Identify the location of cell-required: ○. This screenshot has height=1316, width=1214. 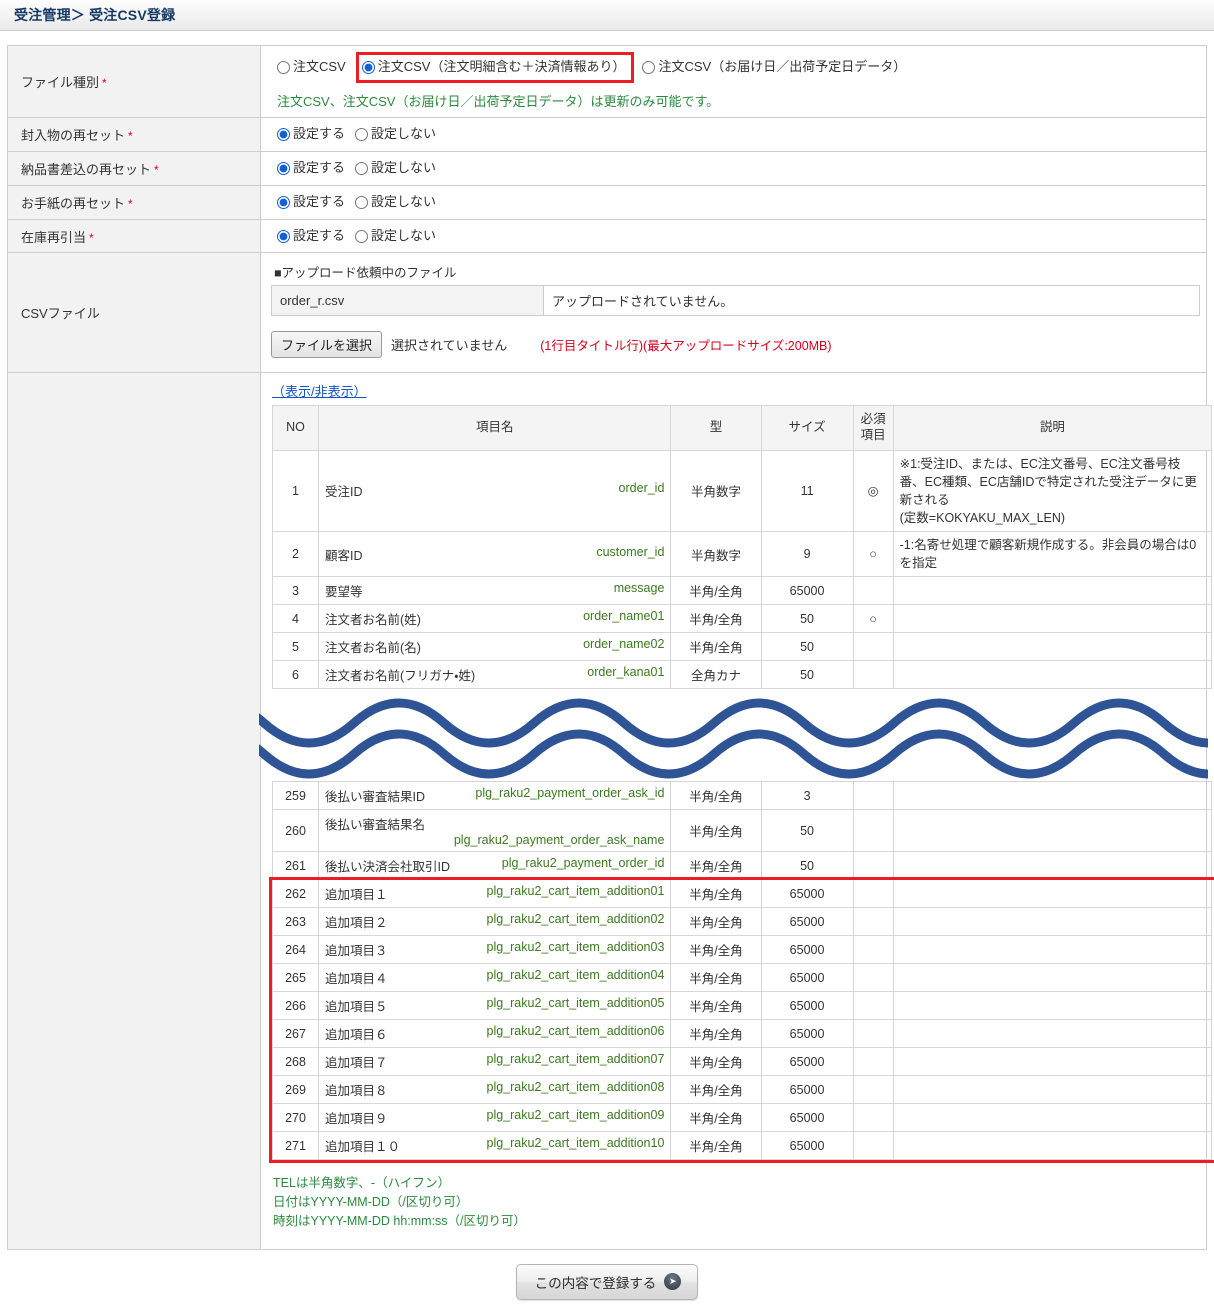
(873, 619).